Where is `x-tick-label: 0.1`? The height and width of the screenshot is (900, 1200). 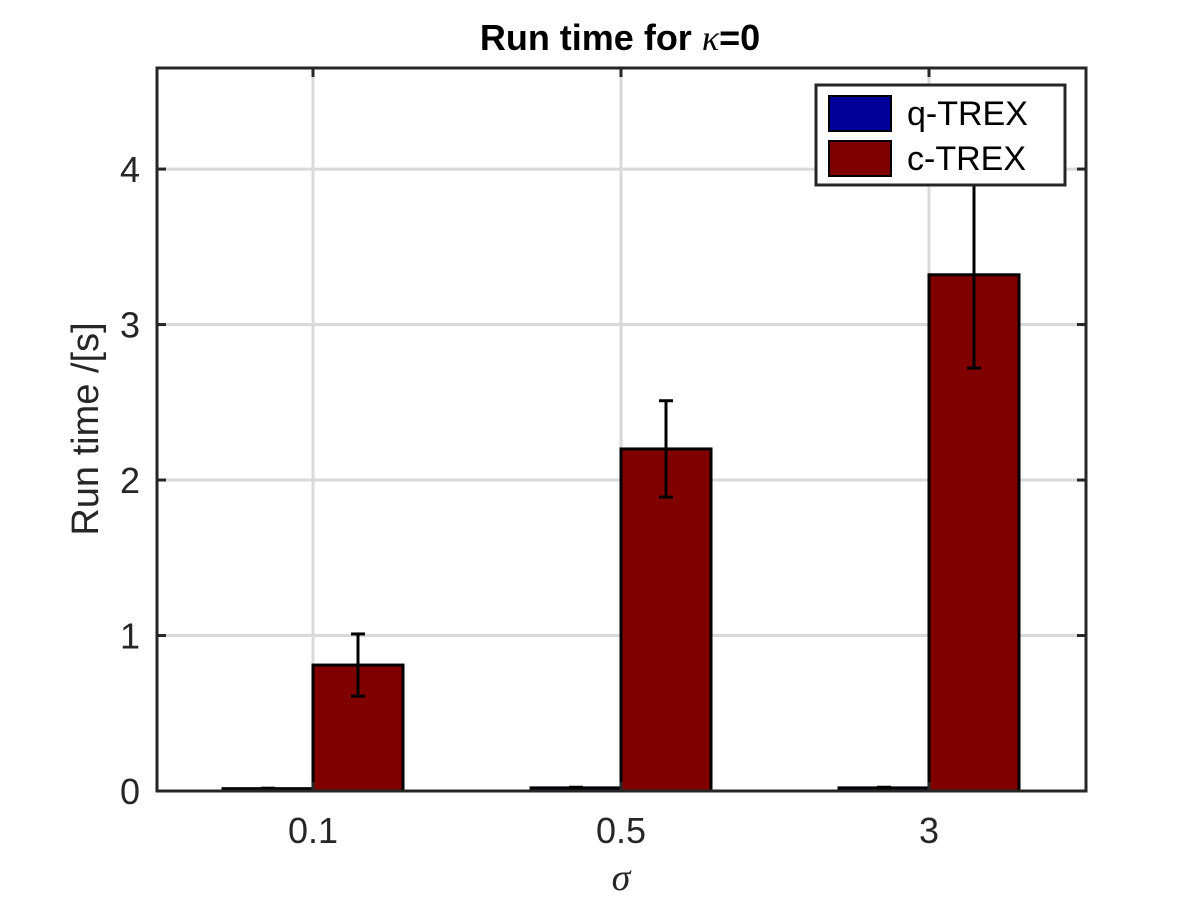 x-tick-label: 0.1 is located at coordinates (313, 830).